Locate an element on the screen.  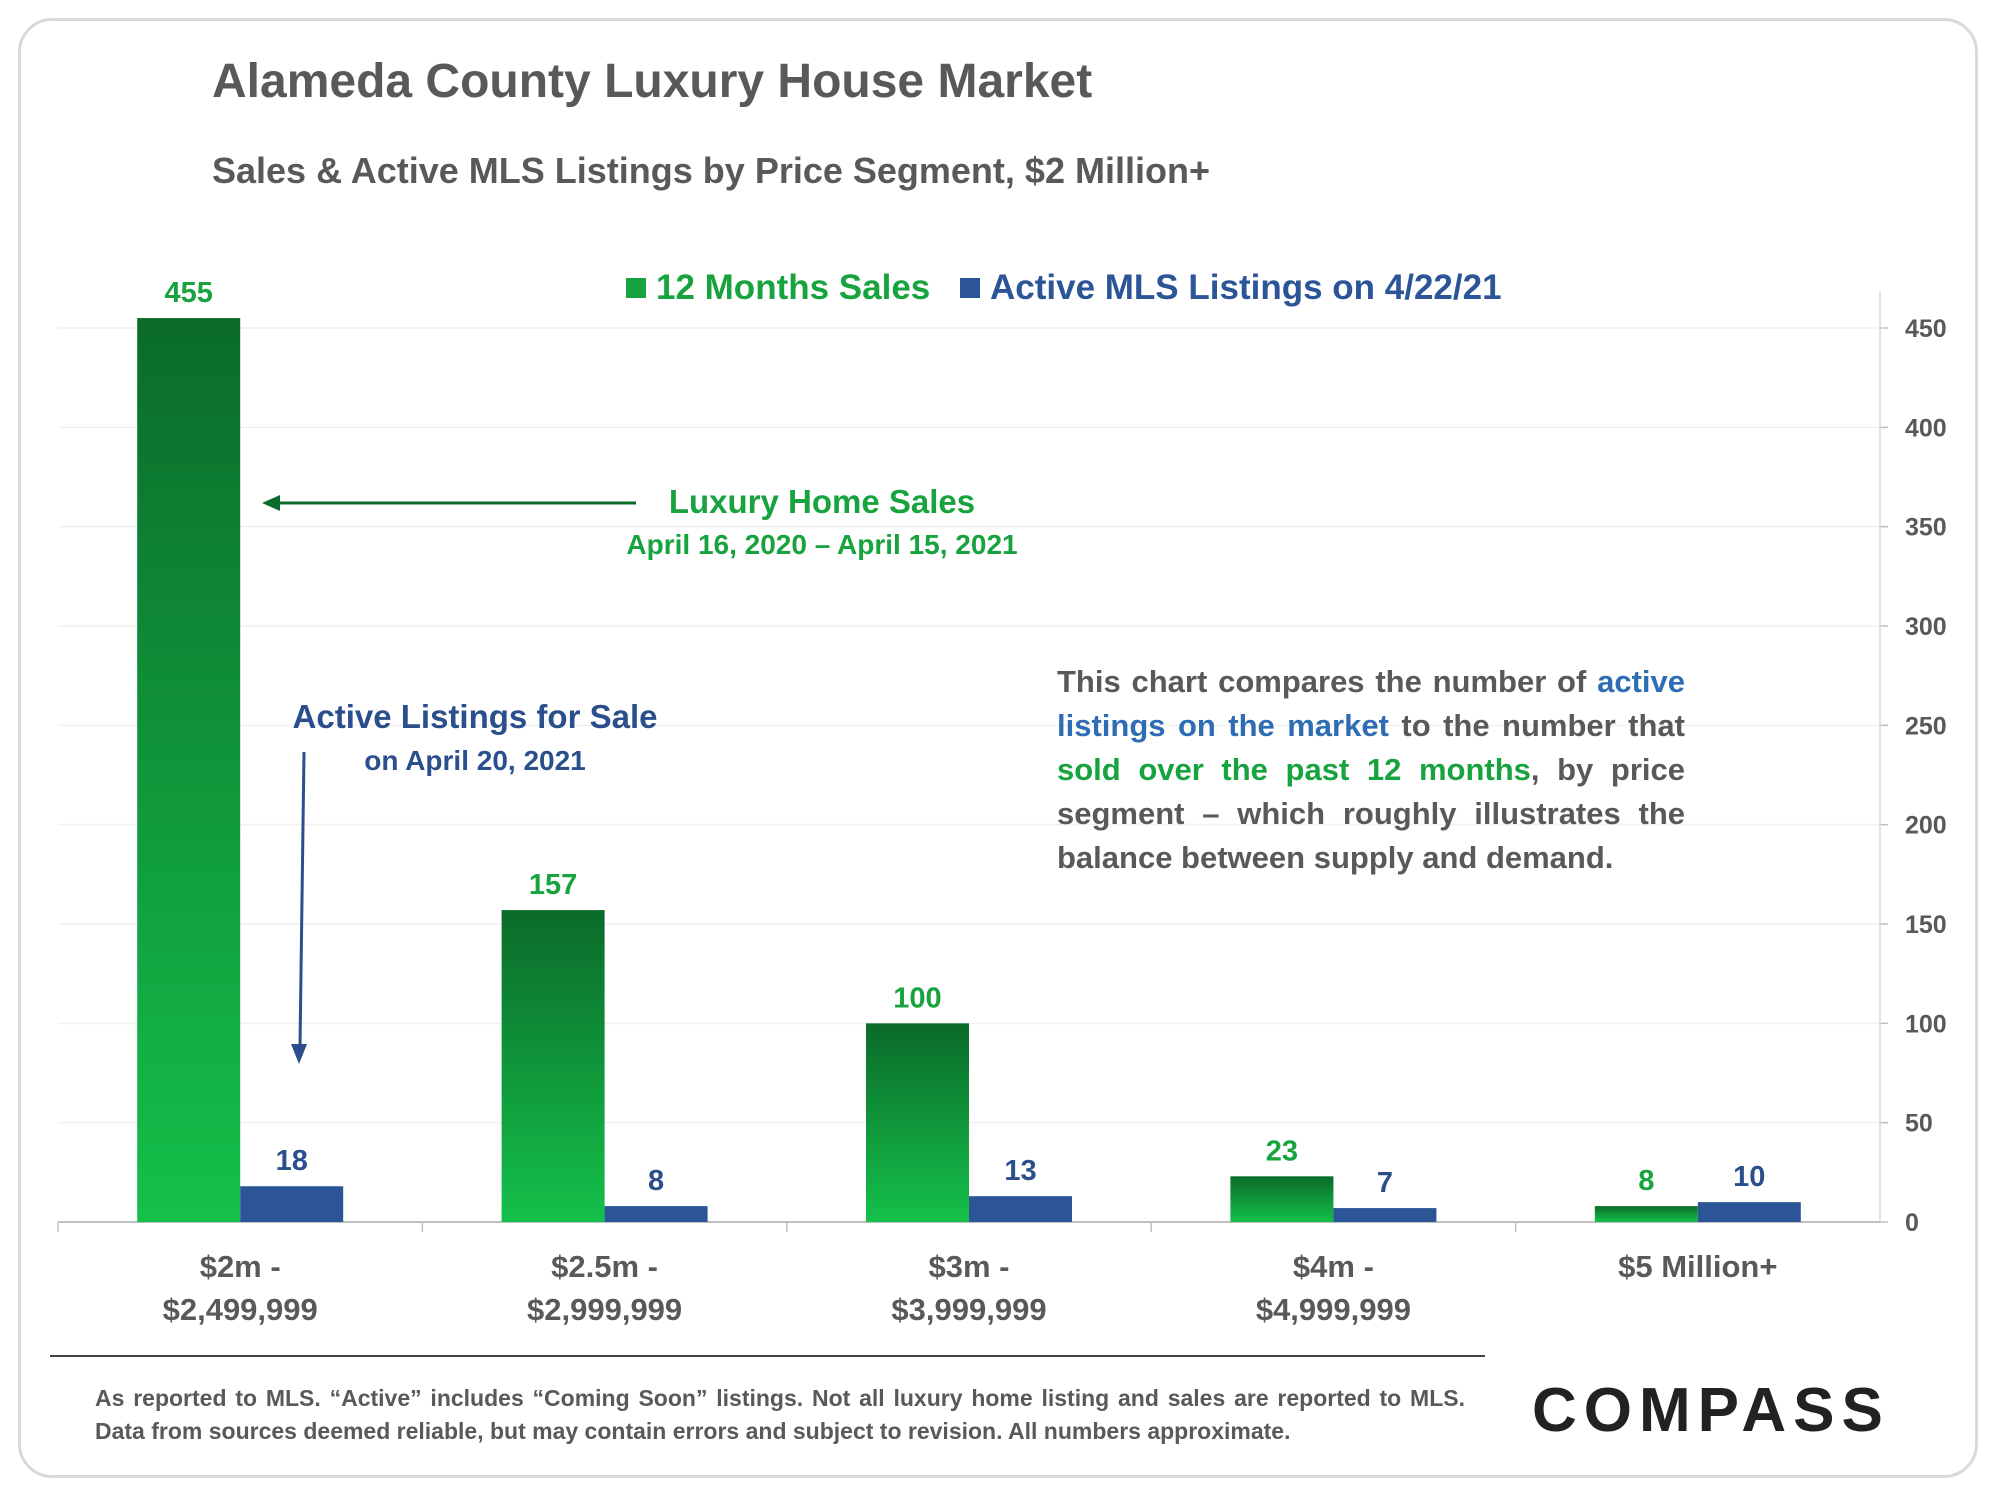
legend-swatch-sales is located at coordinates (636, 288).